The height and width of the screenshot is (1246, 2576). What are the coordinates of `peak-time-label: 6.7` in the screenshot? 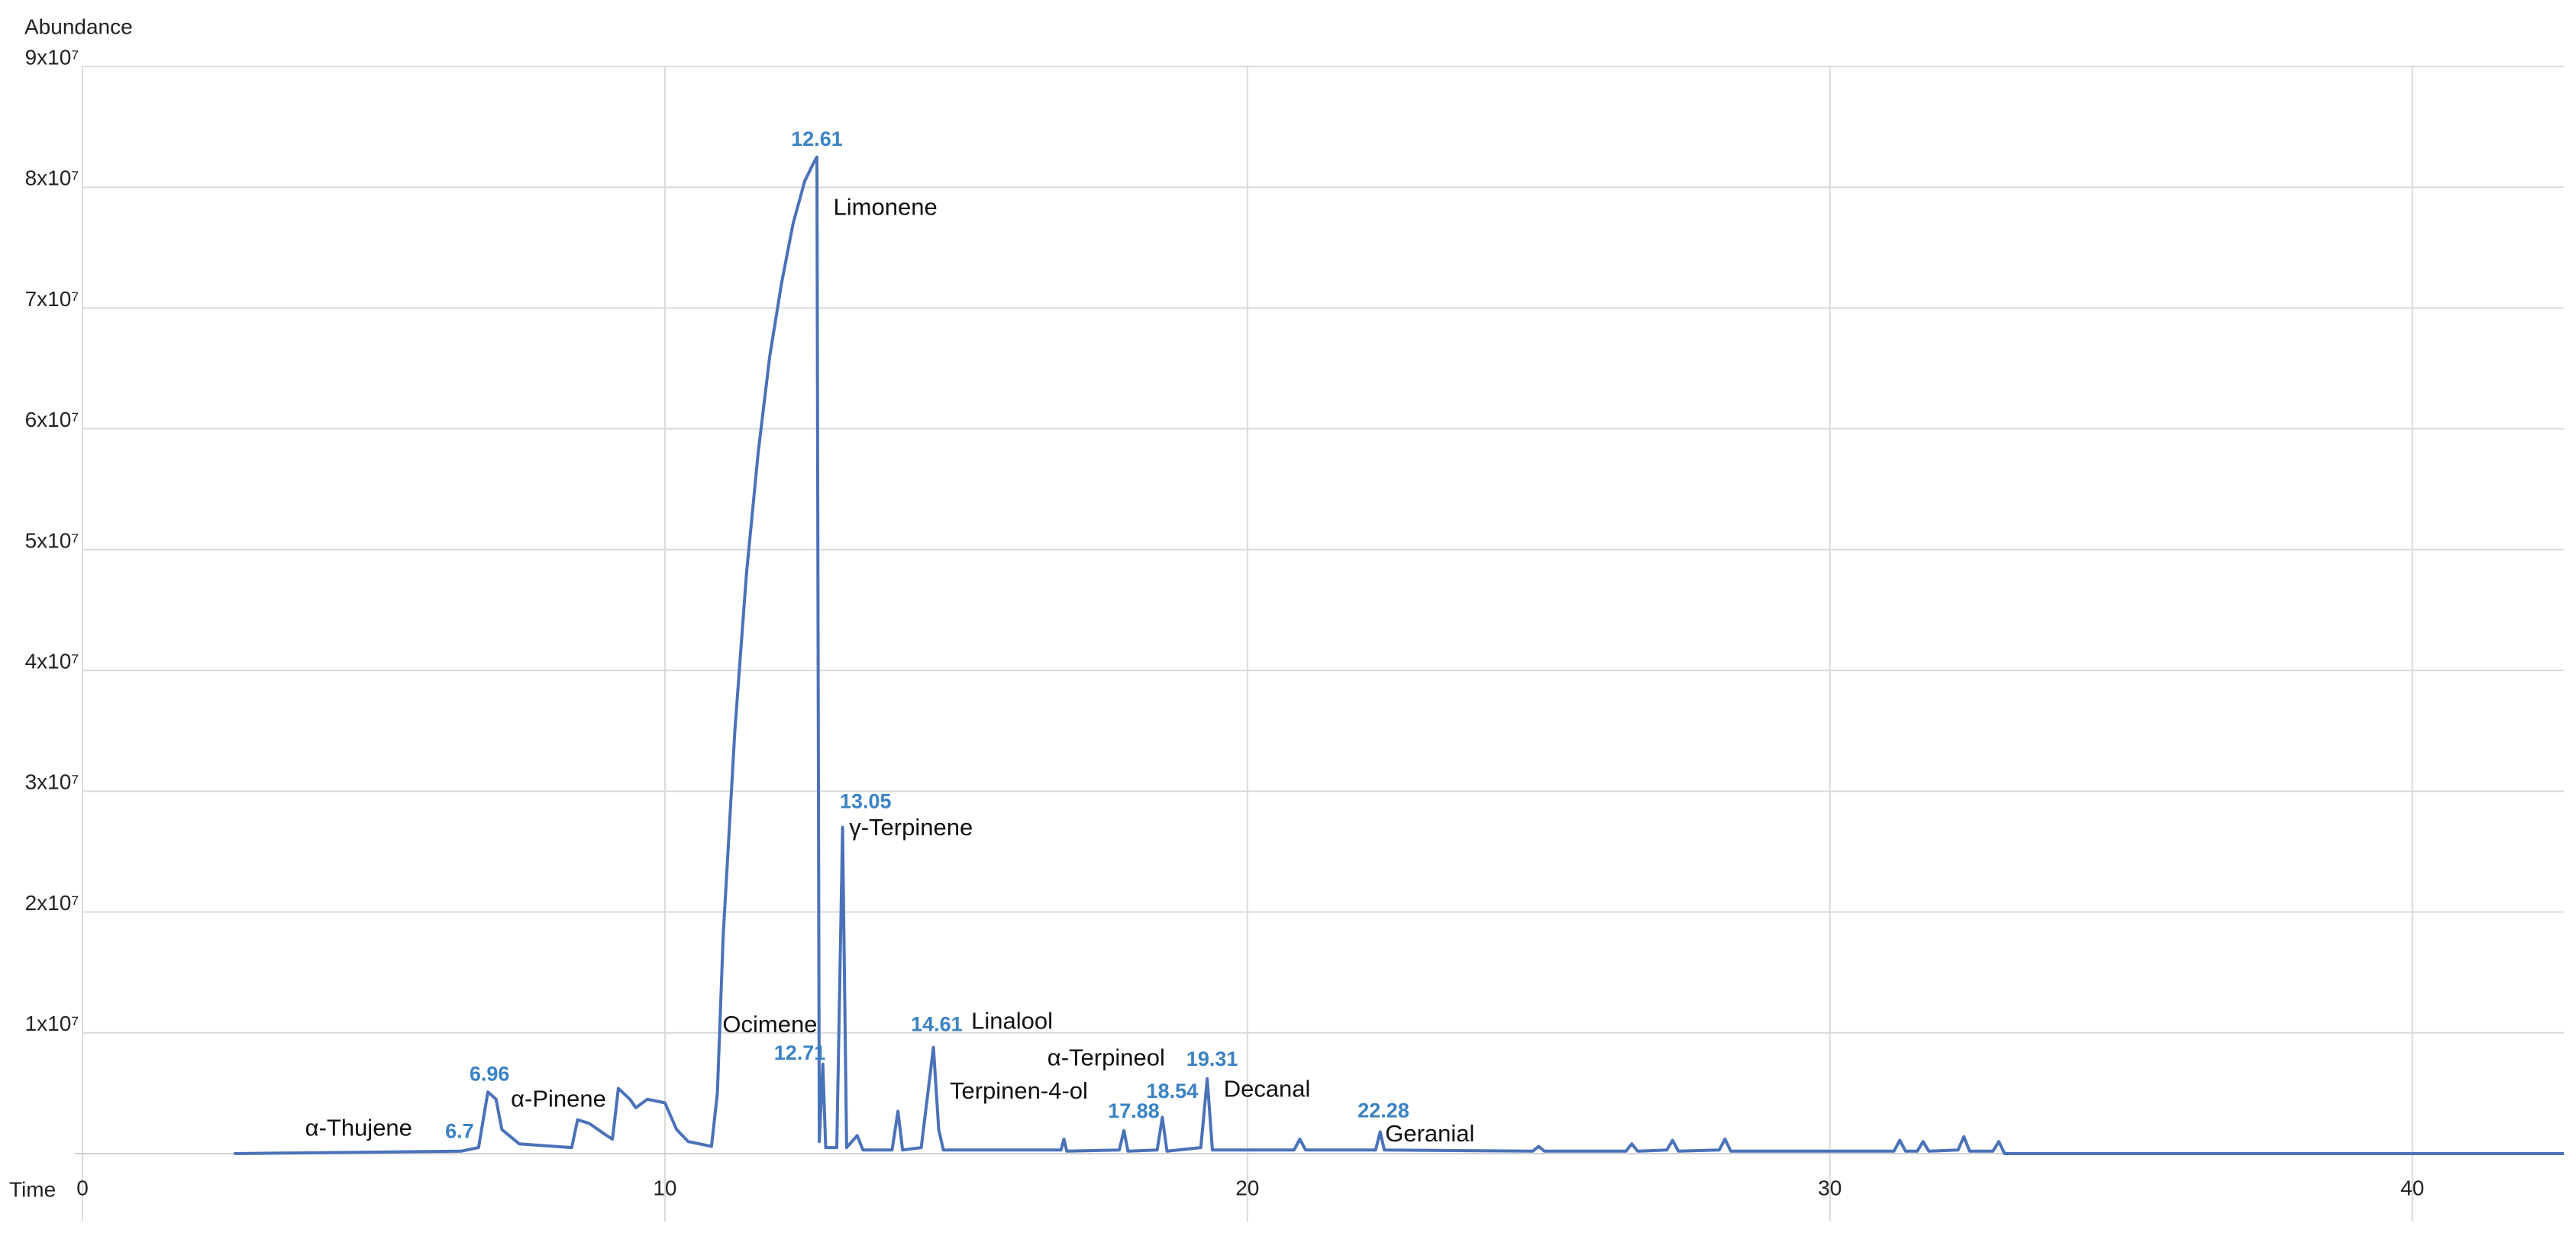 It's located at (459, 1131).